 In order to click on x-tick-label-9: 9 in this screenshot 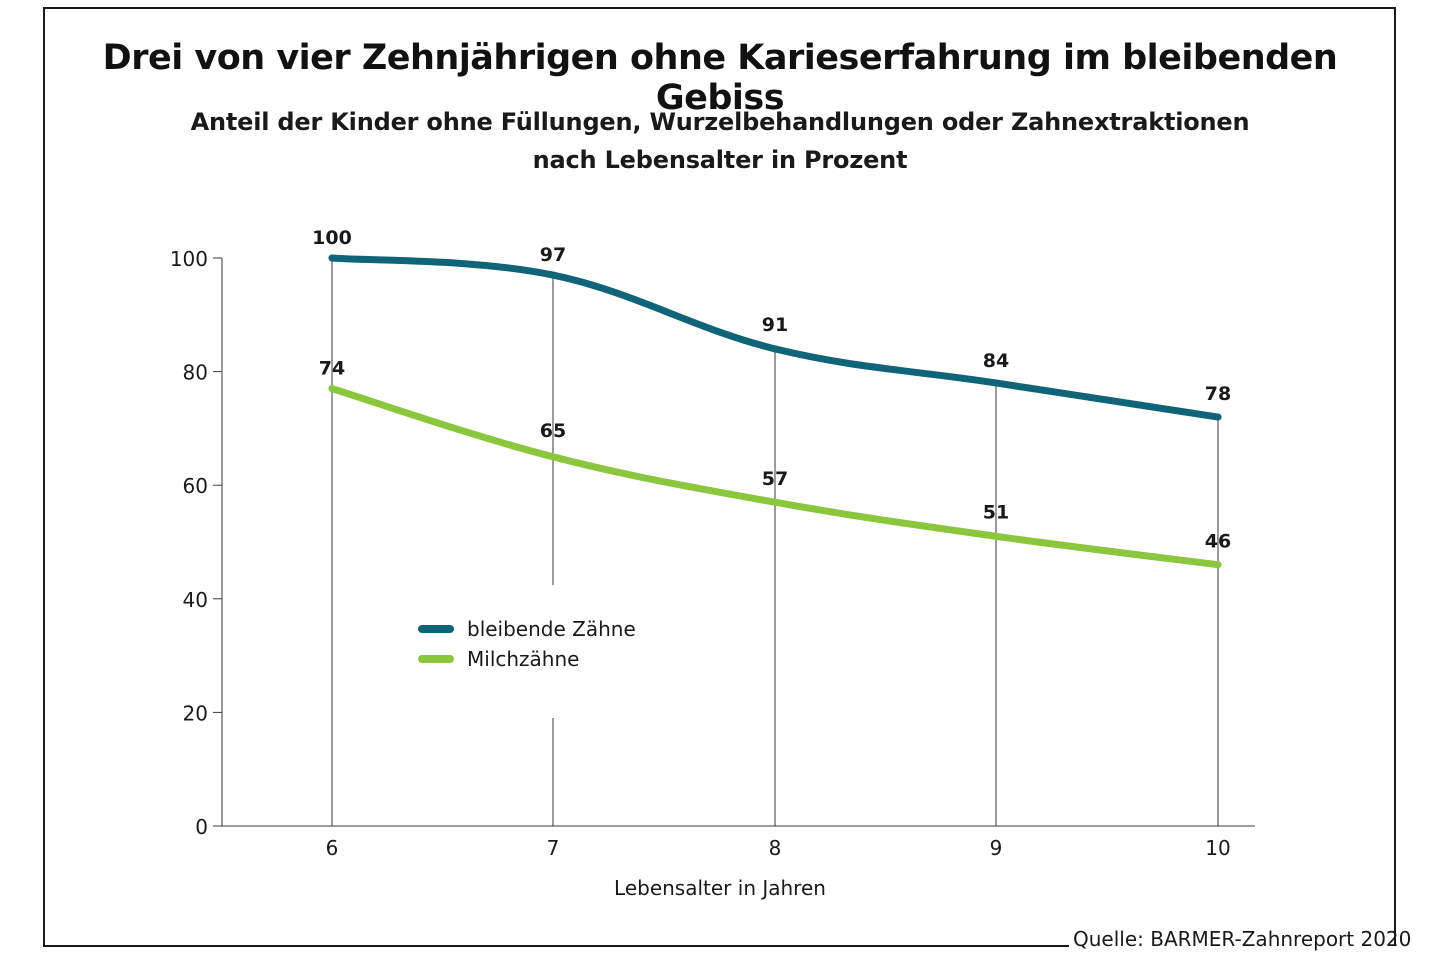, I will do `click(996, 848)`.